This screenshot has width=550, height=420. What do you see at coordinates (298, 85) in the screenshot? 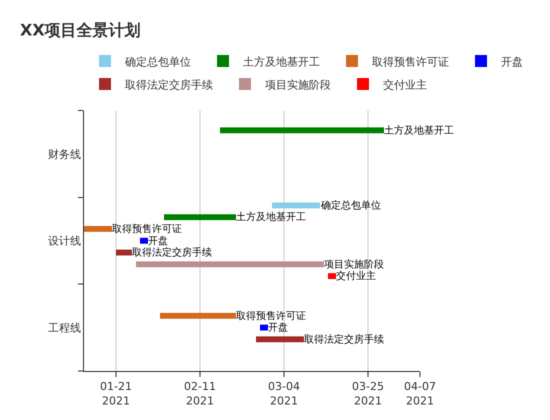
I see `legend-label: 项目实施阶段` at bounding box center [298, 85].